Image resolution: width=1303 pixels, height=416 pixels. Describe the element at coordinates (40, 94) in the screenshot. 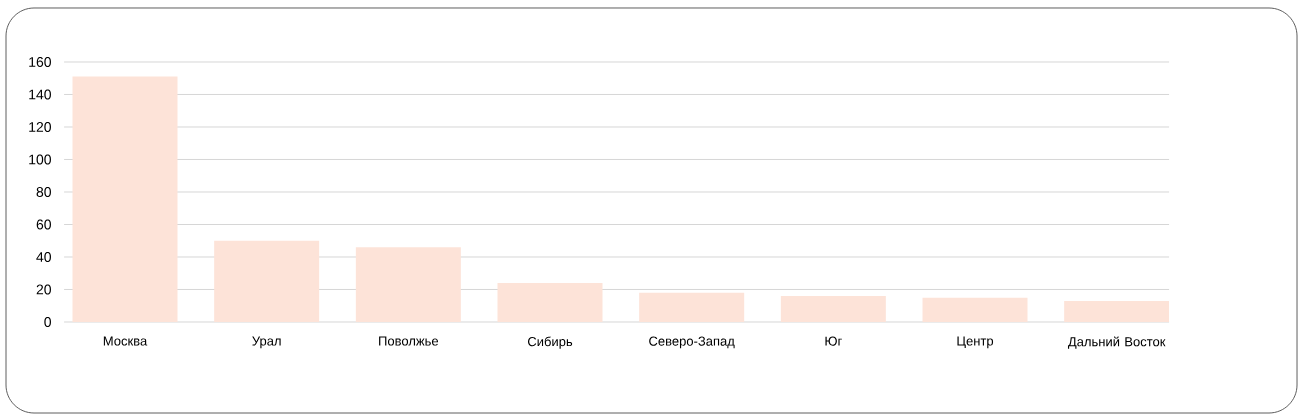

I see `y-tick-label: 140` at that location.